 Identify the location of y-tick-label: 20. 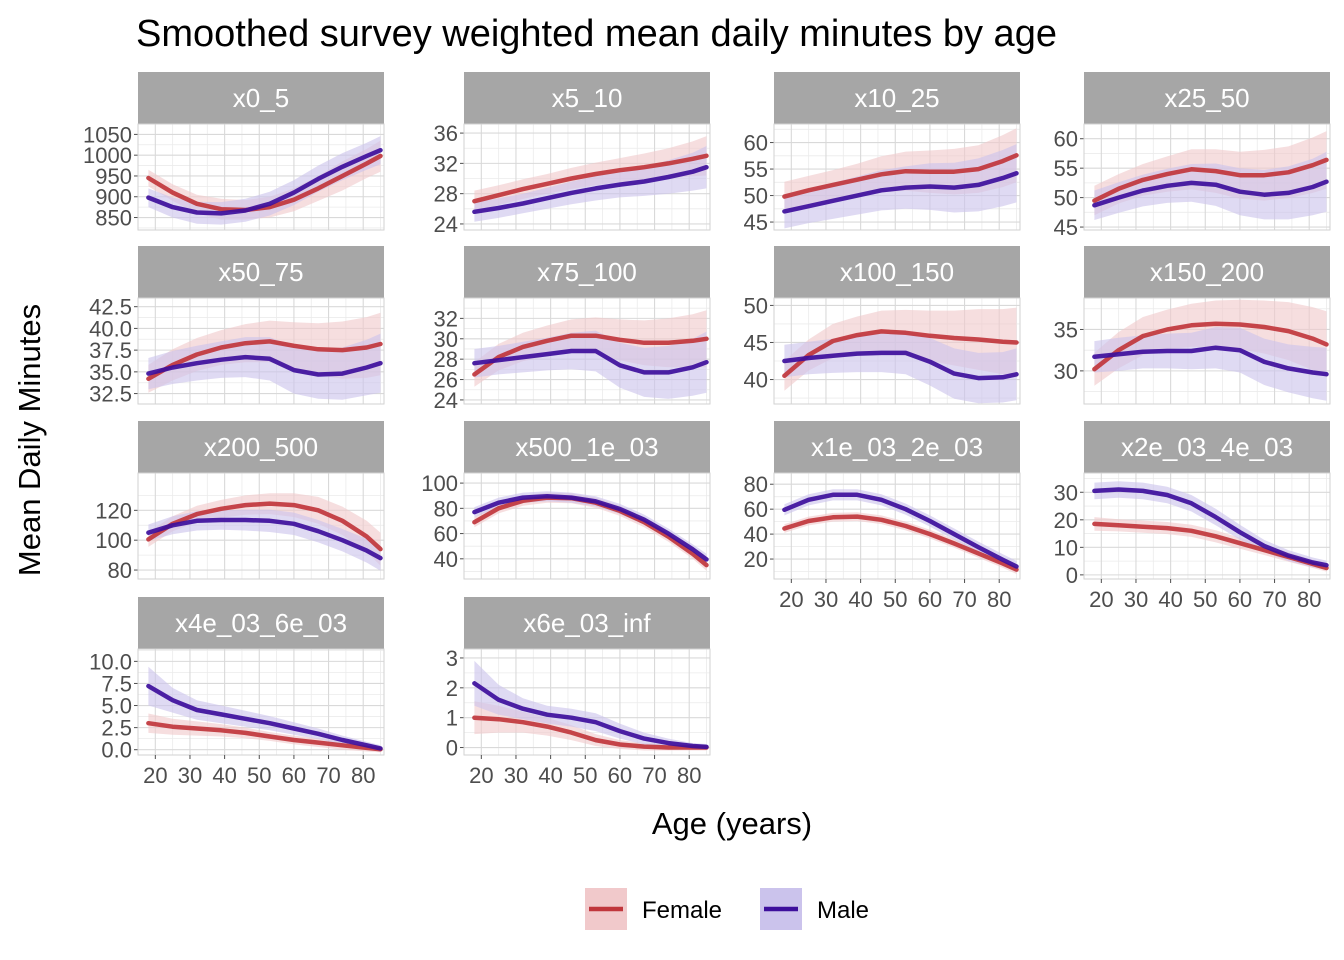
(1066, 520).